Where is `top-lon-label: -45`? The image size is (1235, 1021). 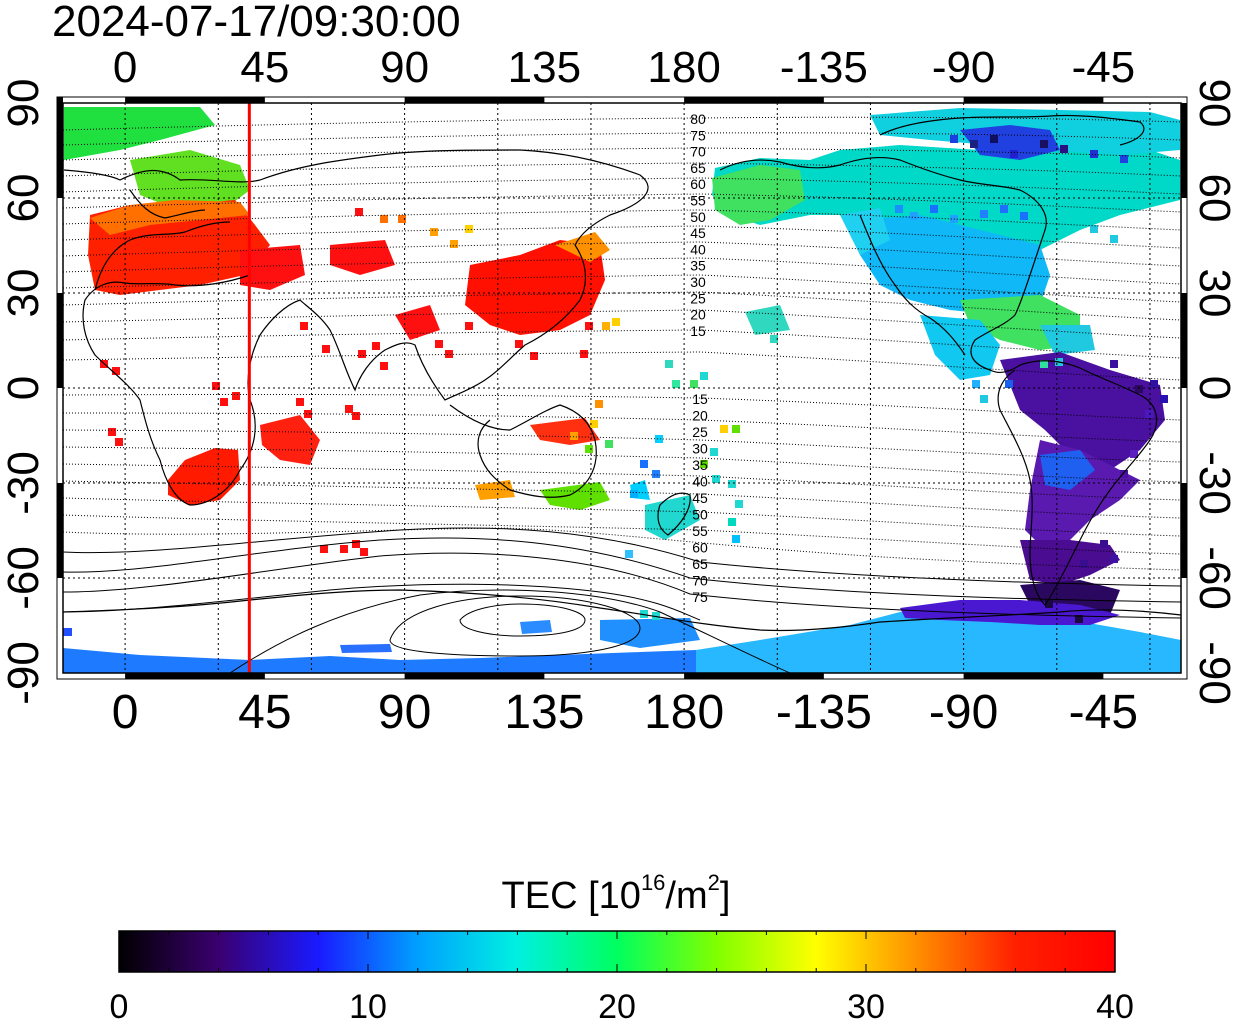 top-lon-label: -45 is located at coordinates (1104, 67).